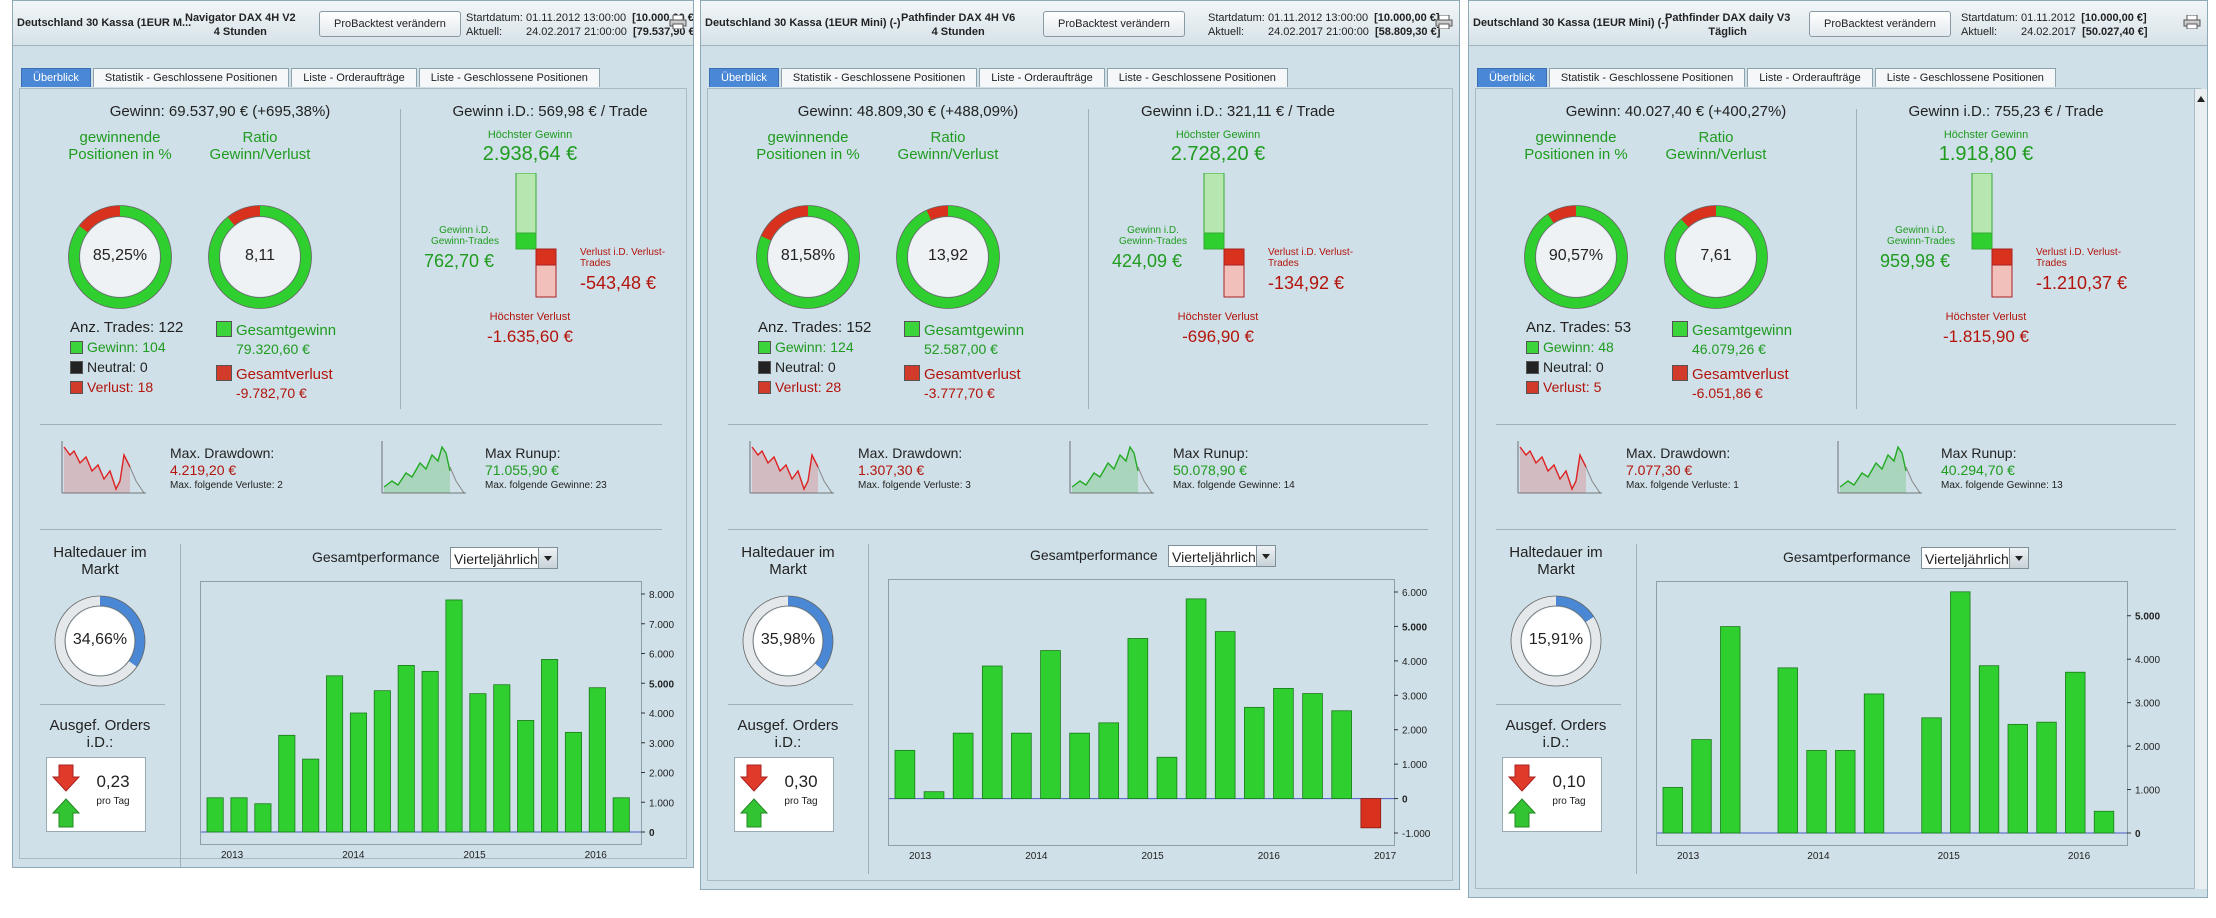 The image size is (2216, 918). I want to click on gain-loss-bars, so click(1224, 235).